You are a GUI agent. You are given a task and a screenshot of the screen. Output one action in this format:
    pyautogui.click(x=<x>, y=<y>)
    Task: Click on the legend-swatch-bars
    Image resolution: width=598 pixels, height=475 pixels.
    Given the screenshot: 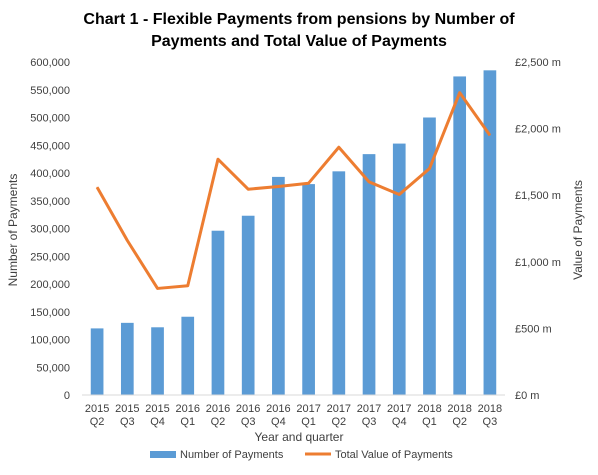 What is the action you would take?
    pyautogui.click(x=163, y=454)
    